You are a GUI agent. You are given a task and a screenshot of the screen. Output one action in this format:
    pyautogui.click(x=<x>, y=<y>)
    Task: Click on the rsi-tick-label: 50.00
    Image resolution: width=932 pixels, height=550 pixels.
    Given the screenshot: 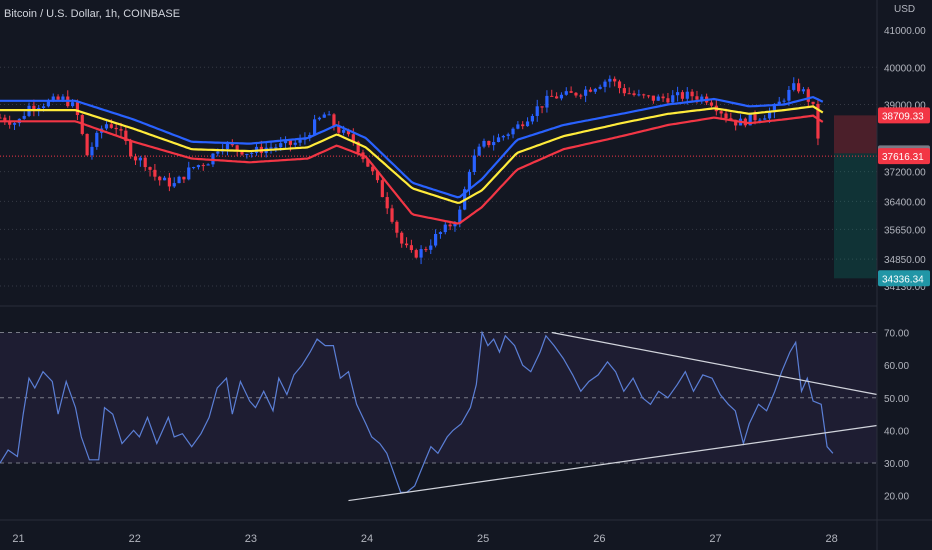 What is the action you would take?
    pyautogui.click(x=896, y=399)
    